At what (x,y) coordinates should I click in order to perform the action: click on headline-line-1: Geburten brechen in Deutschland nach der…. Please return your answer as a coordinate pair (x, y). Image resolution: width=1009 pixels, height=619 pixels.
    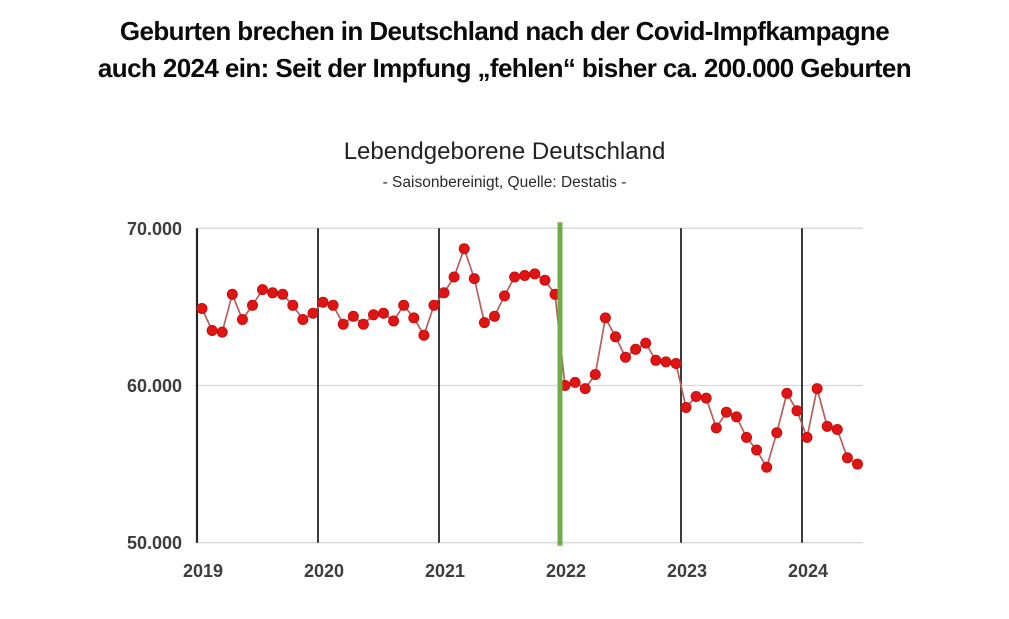
    Looking at the image, I should click on (504, 31).